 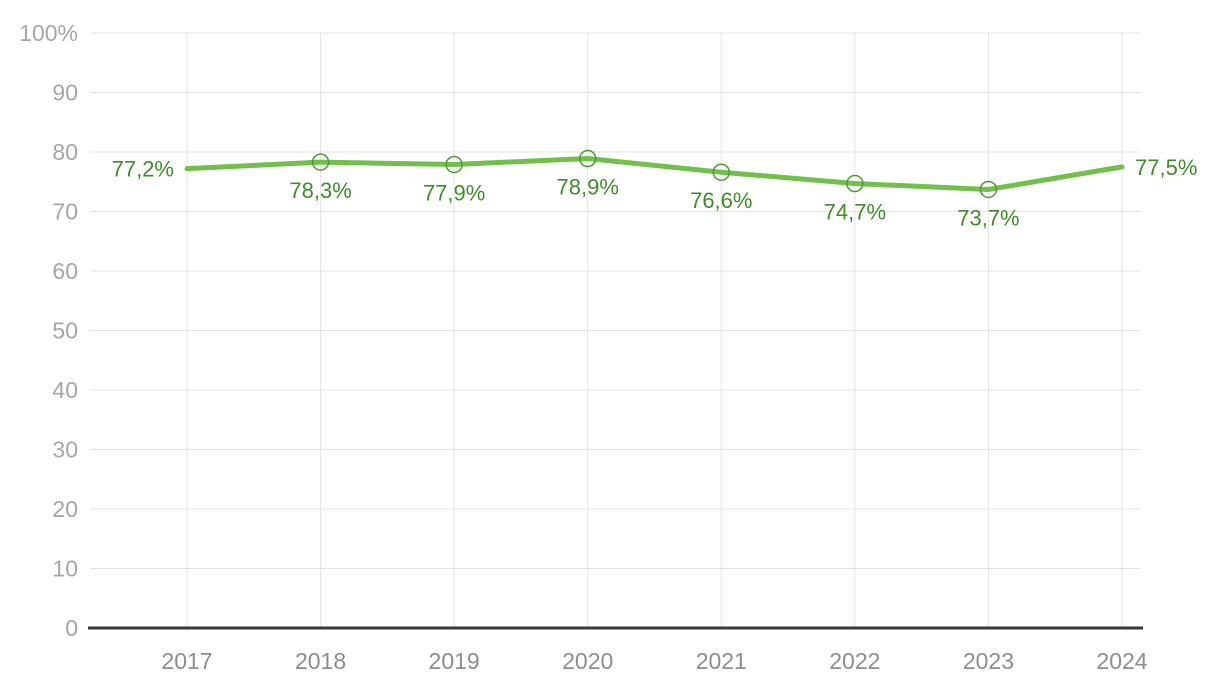 I want to click on data-label: 74,7%, so click(x=855, y=212).